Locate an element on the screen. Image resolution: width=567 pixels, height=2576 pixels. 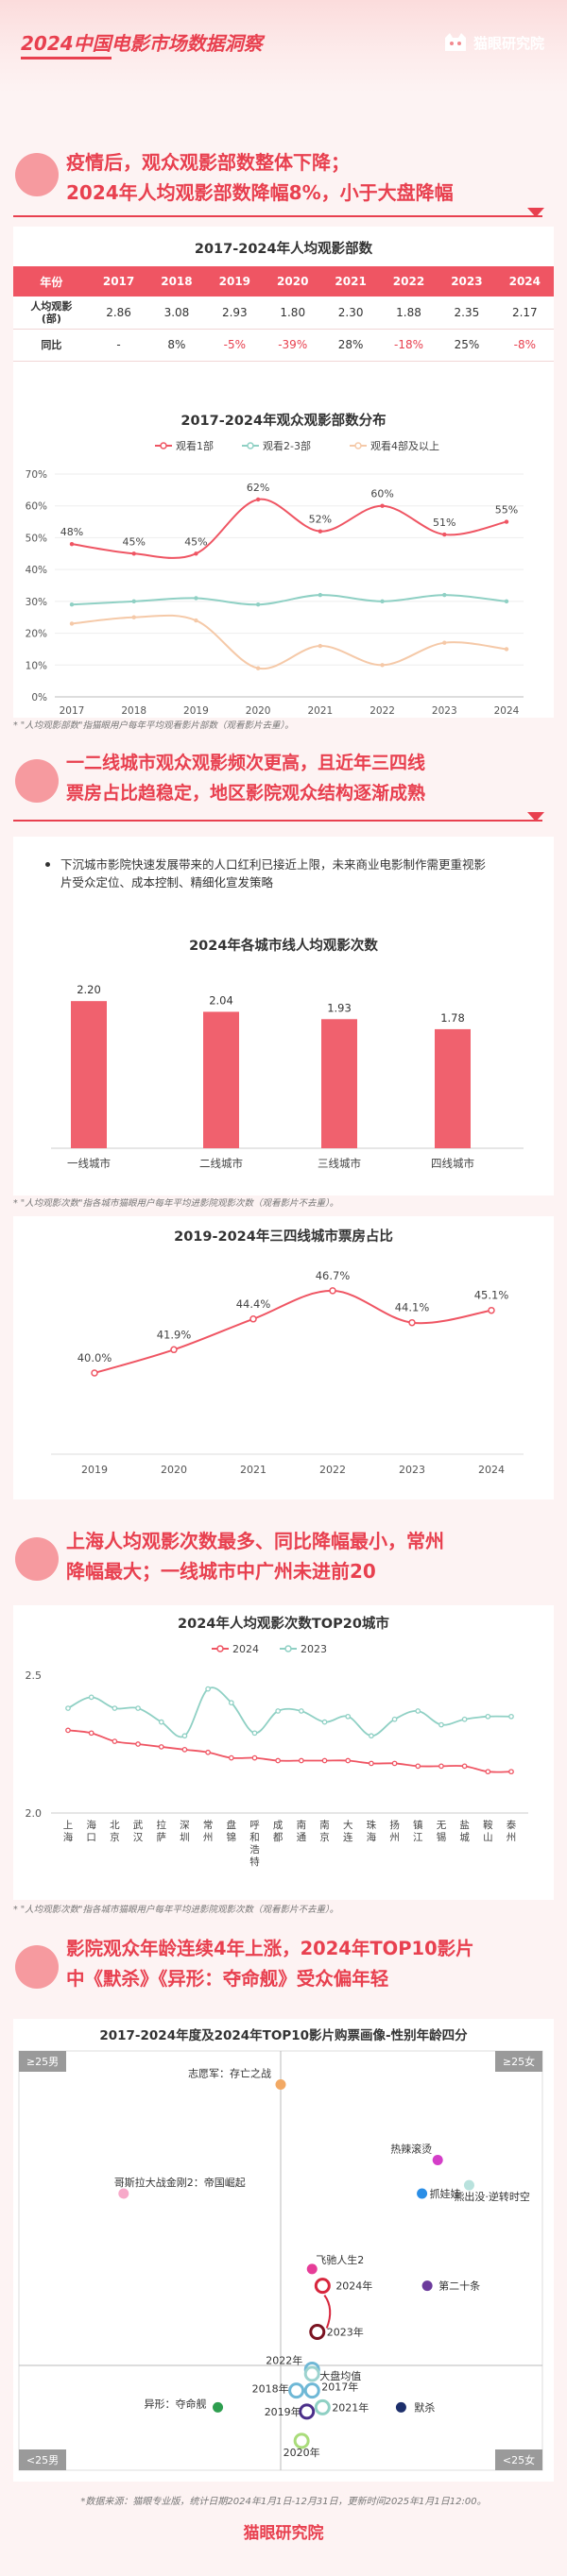
bar is located at coordinates (221, 1079).